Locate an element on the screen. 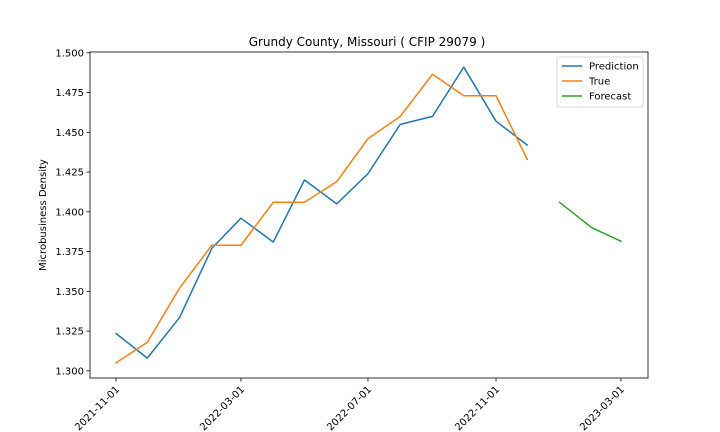 This screenshot has width=720, height=432. y-axis-label: Microbusiness Density is located at coordinates (43, 215).